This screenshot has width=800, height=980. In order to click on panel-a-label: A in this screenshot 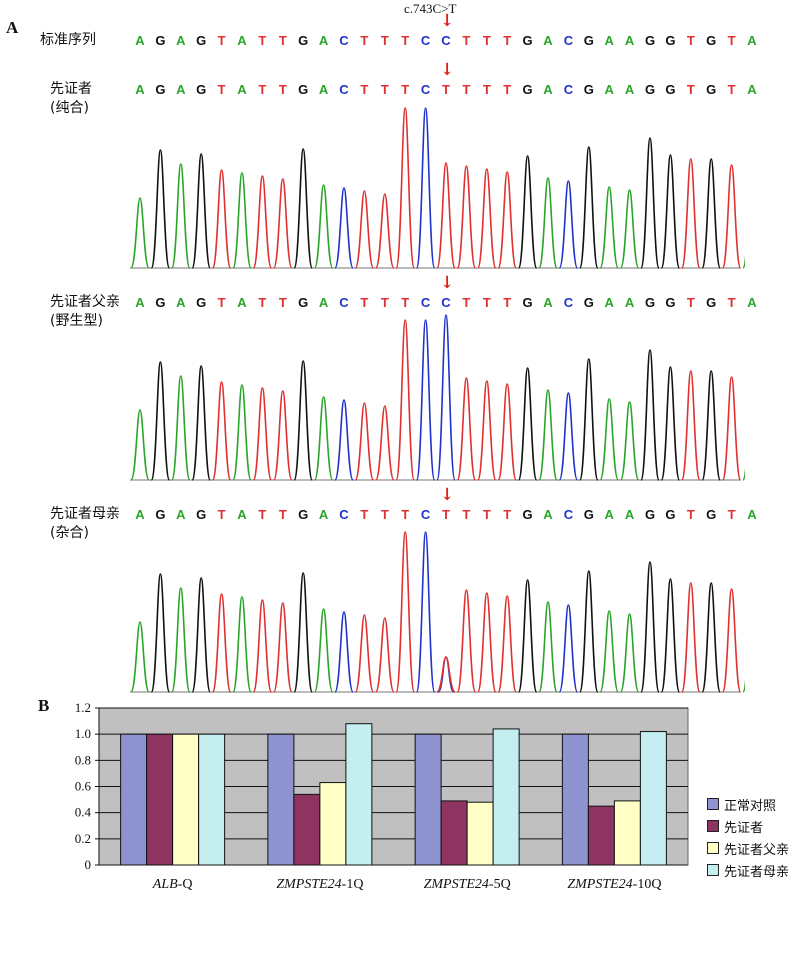, I will do `click(12, 27)`.